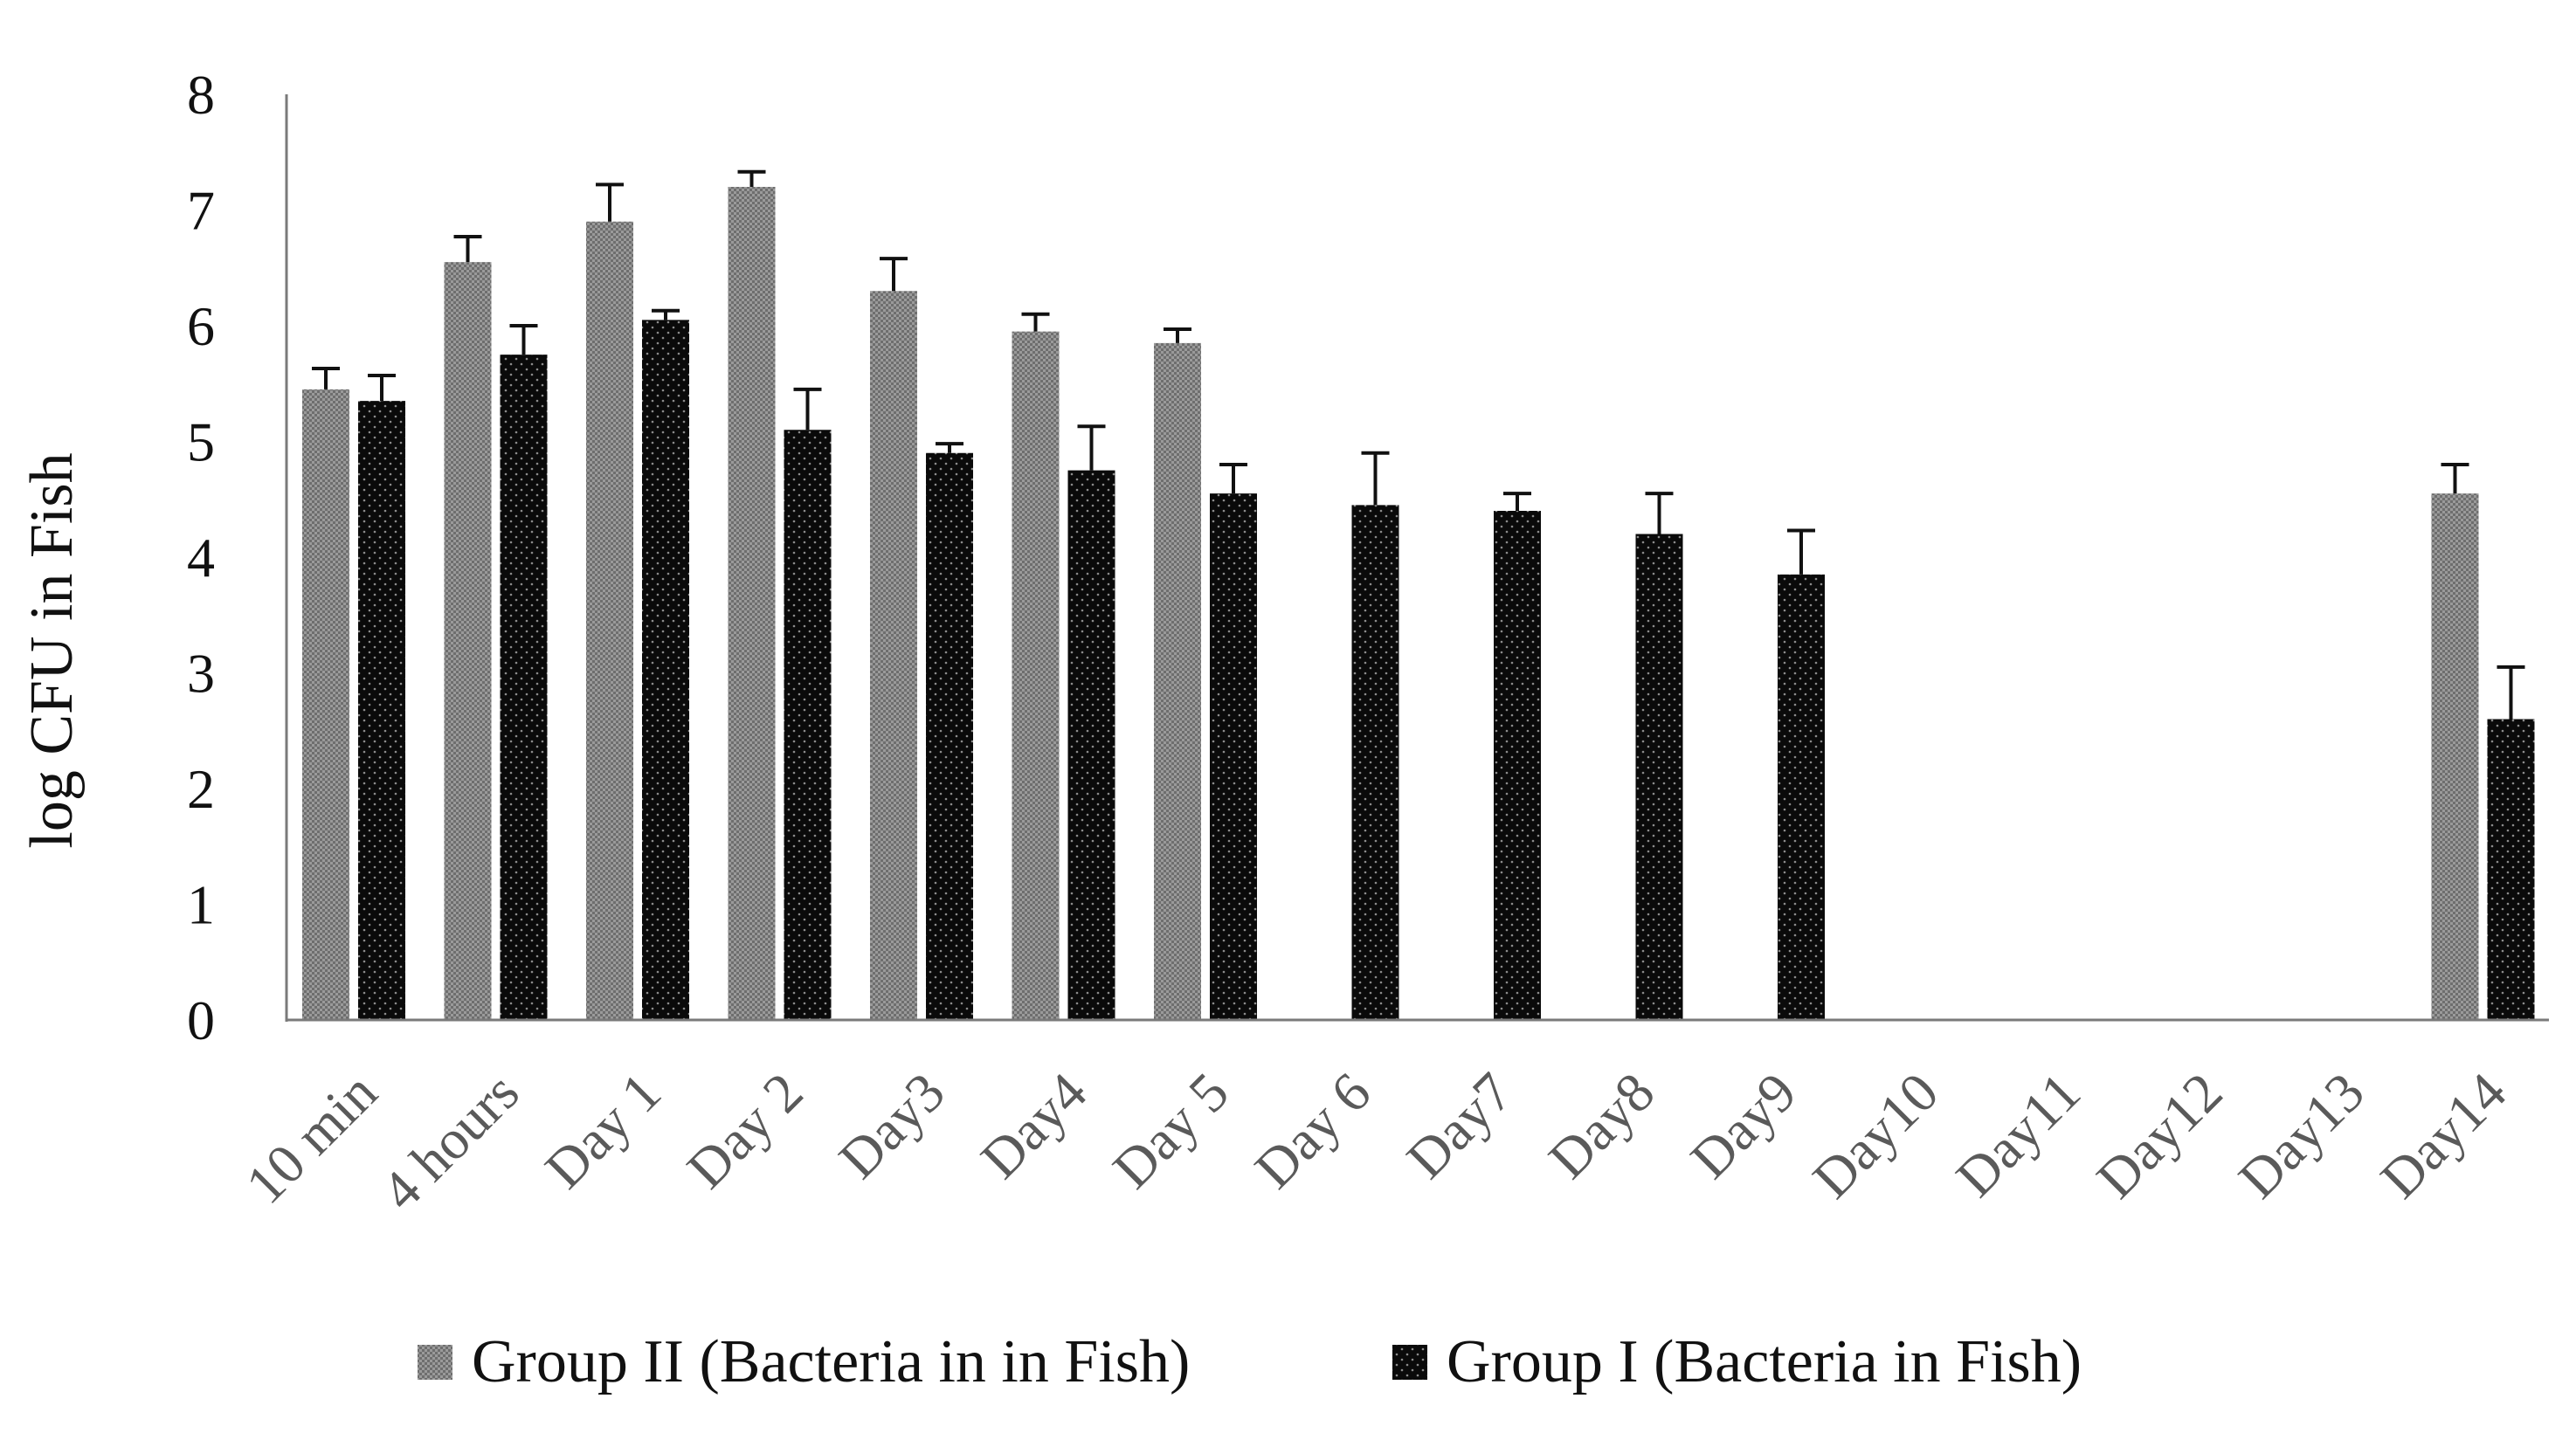  I want to click on x-tick-label: Day7, so click(1459, 1125).